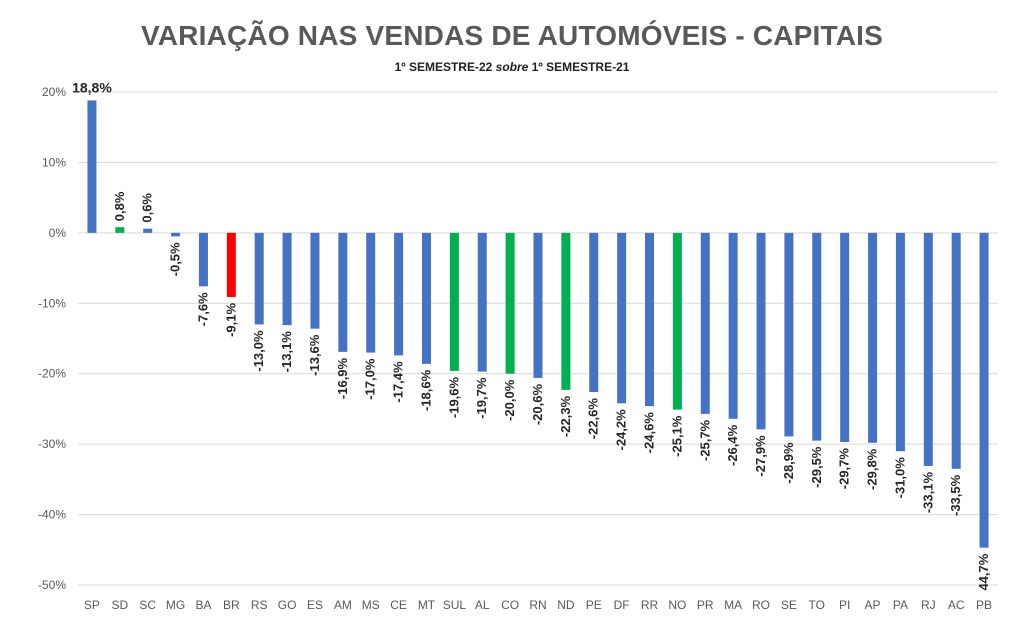 The image size is (1024, 623). I want to click on x-tick-label: PE, so click(594, 605).